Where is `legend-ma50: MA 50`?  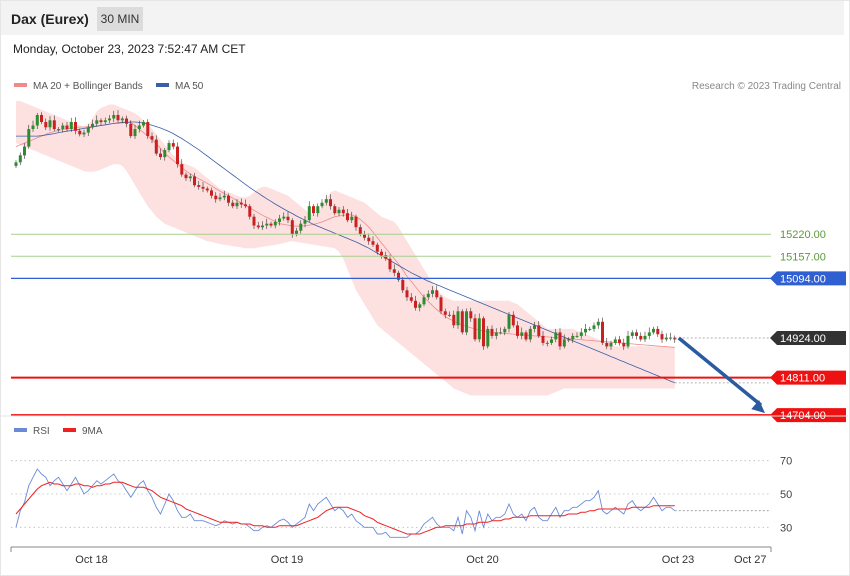
legend-ma50: MA 50 is located at coordinates (179, 86).